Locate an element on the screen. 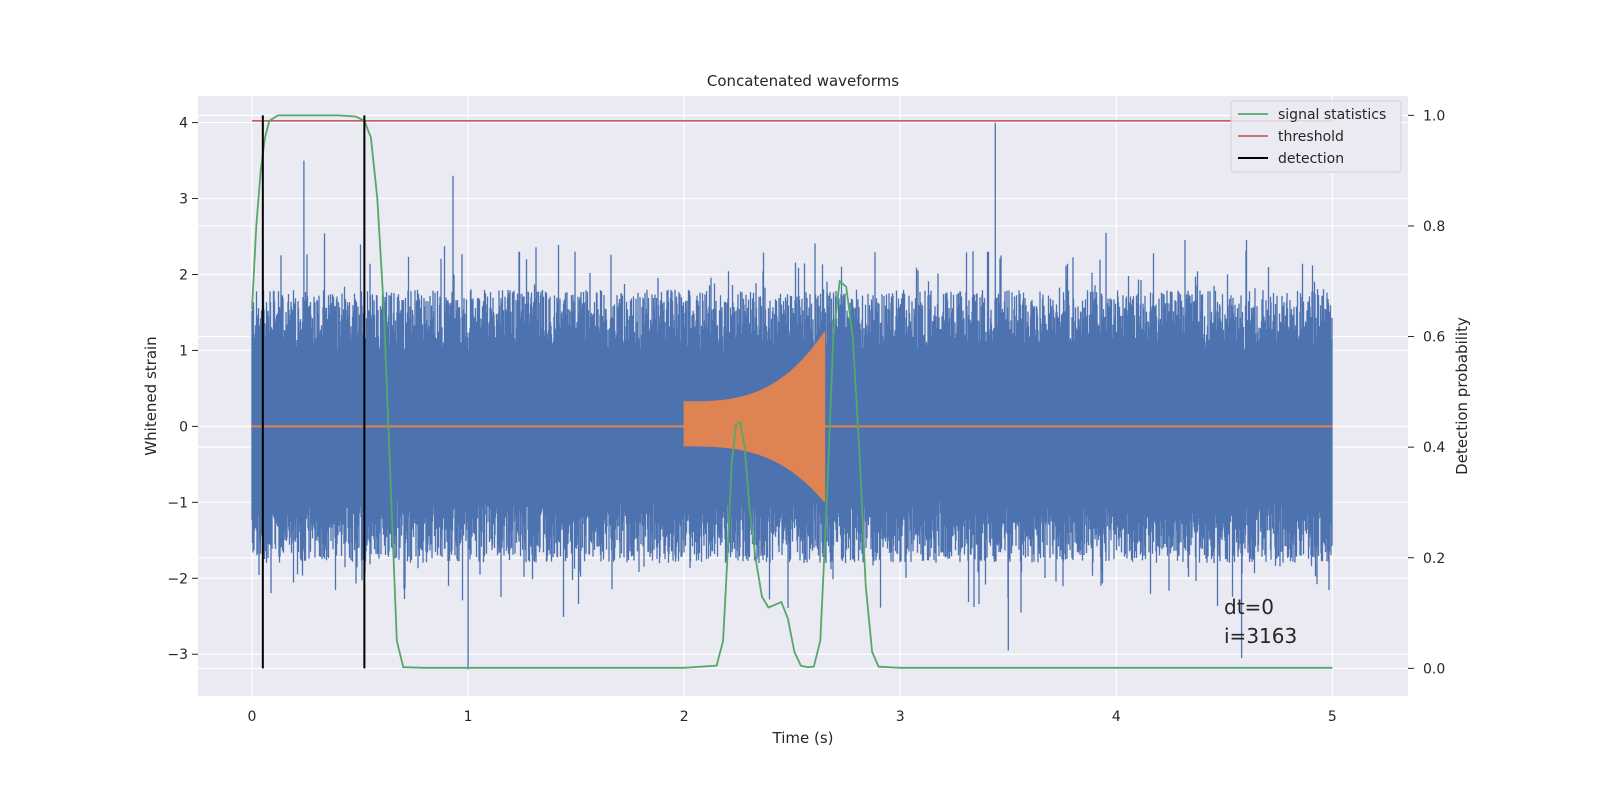  legend-label-signal-statistics: signal statistics is located at coordinates (1332, 115).